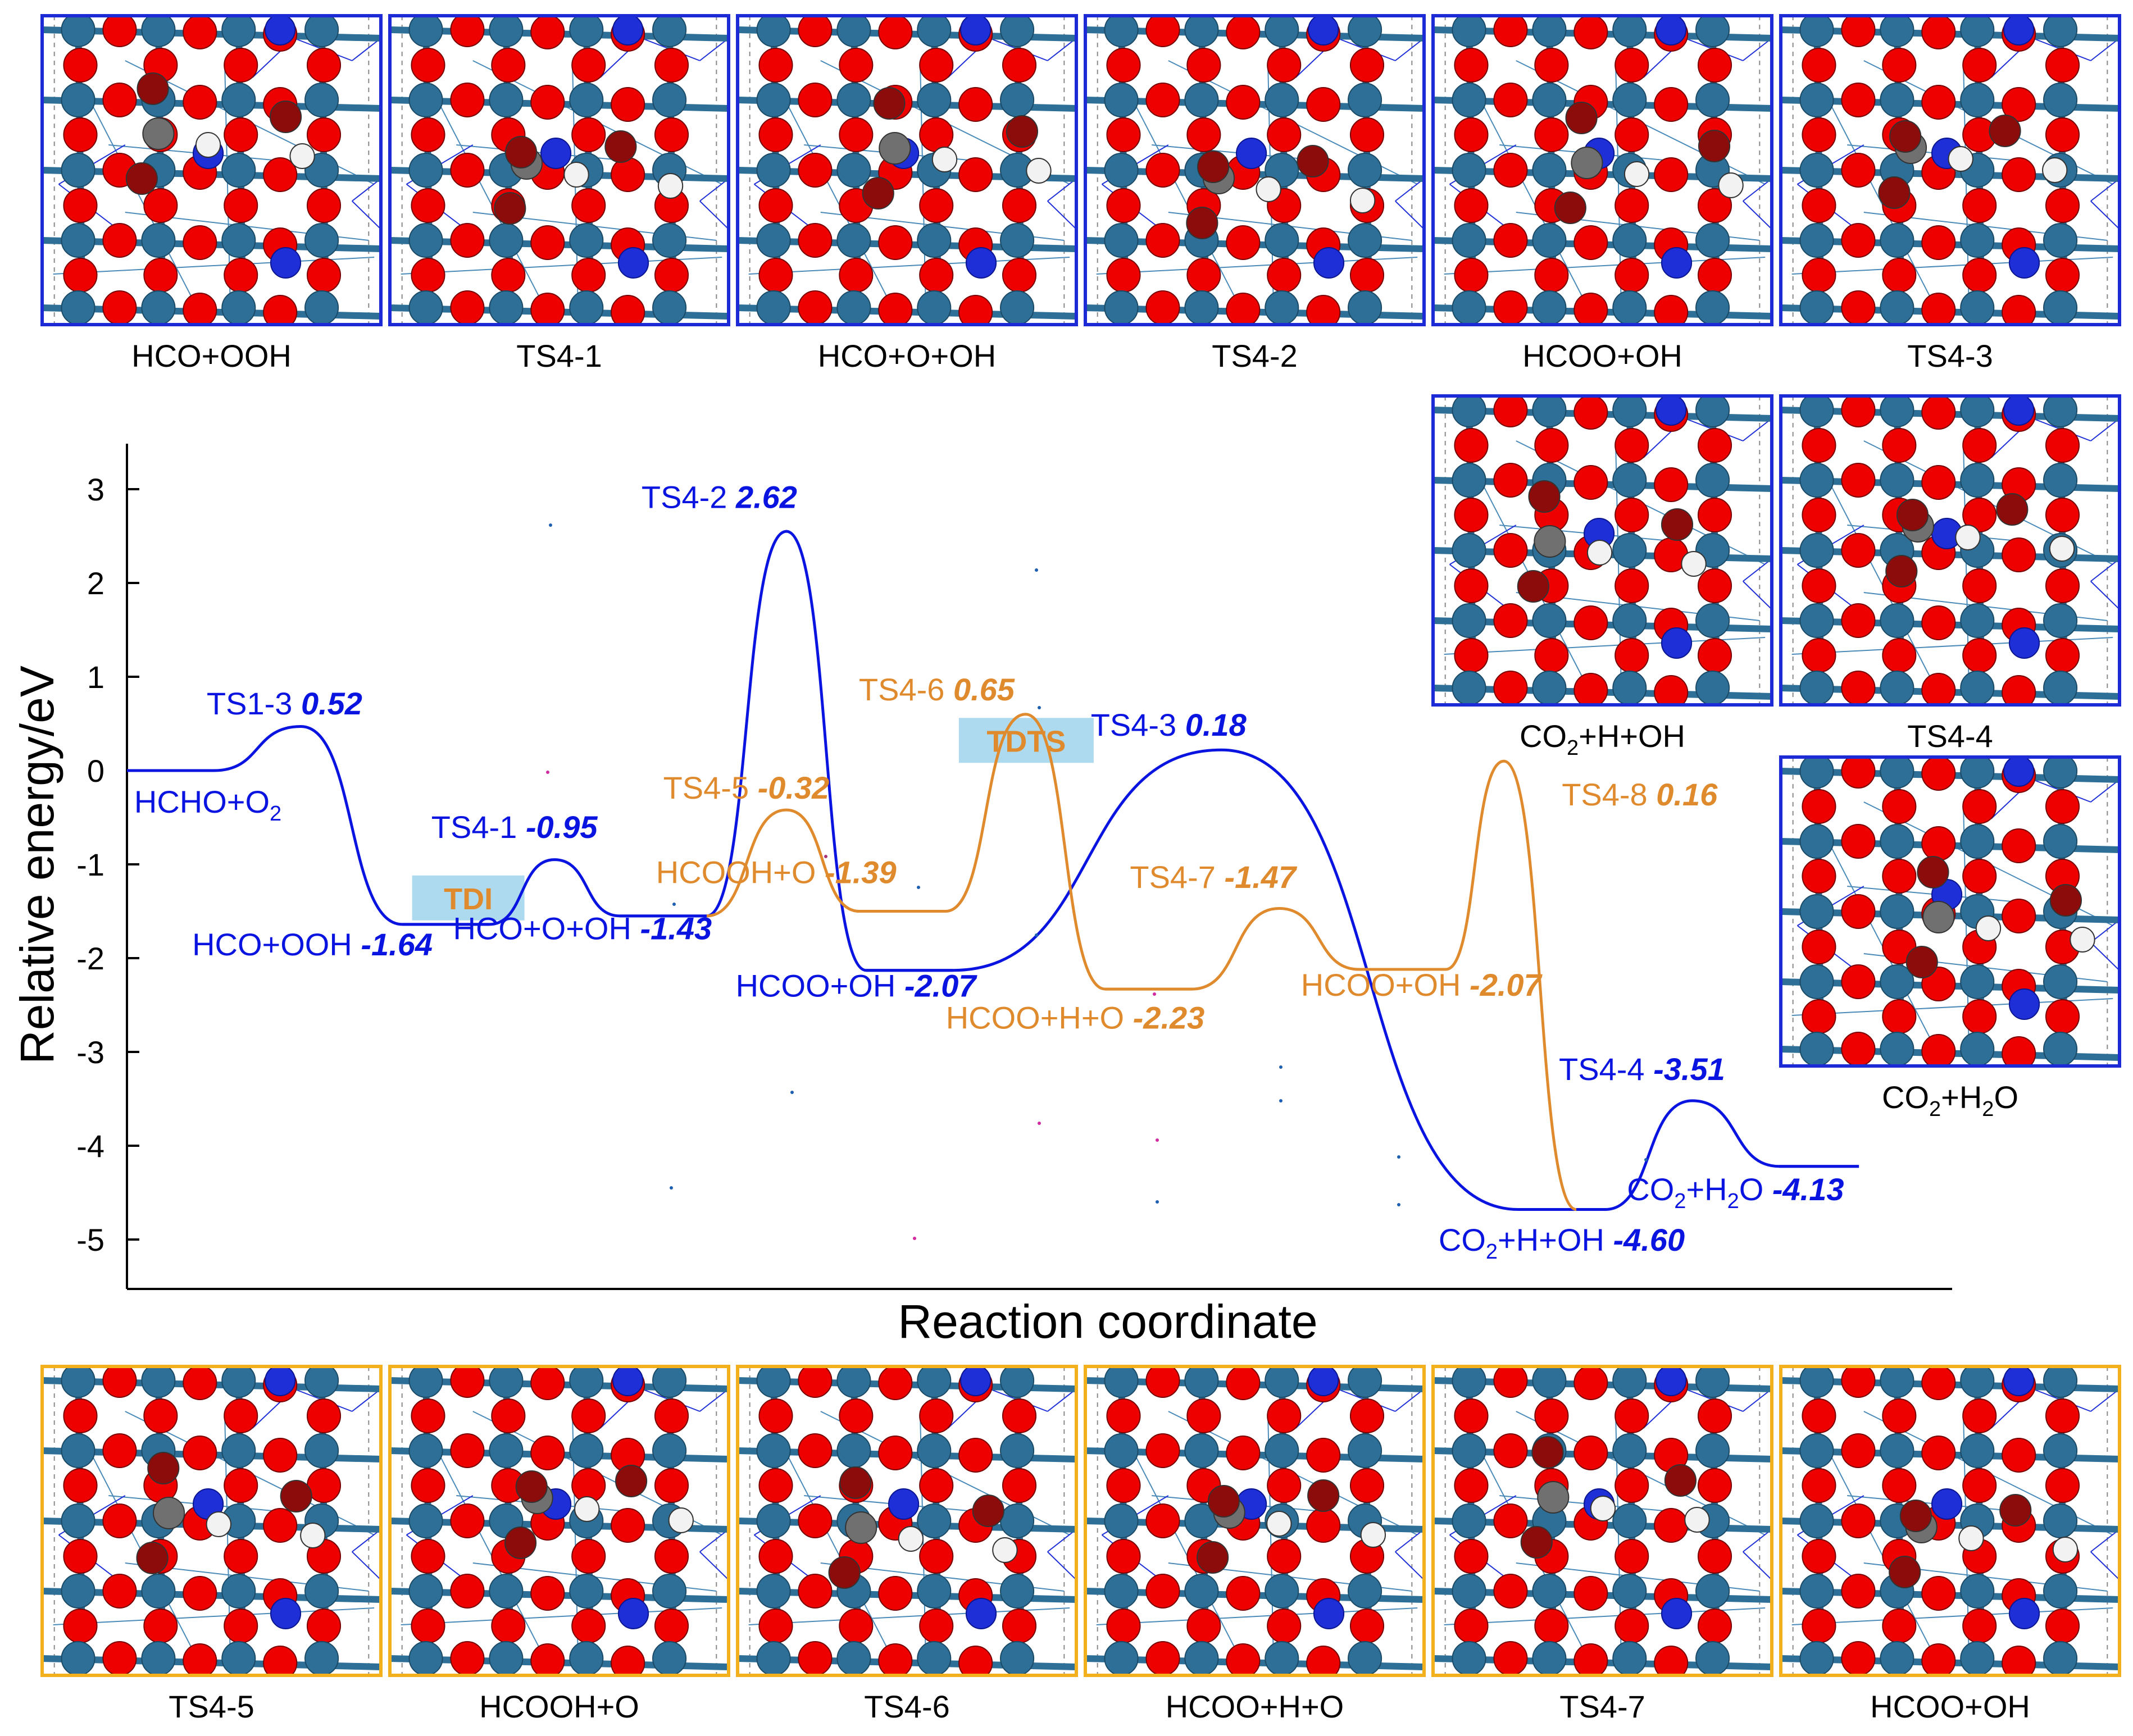 The height and width of the screenshot is (1736, 2133). What do you see at coordinates (719, 496) in the screenshot?
I see `annotation-label: TS4-2 2.62` at bounding box center [719, 496].